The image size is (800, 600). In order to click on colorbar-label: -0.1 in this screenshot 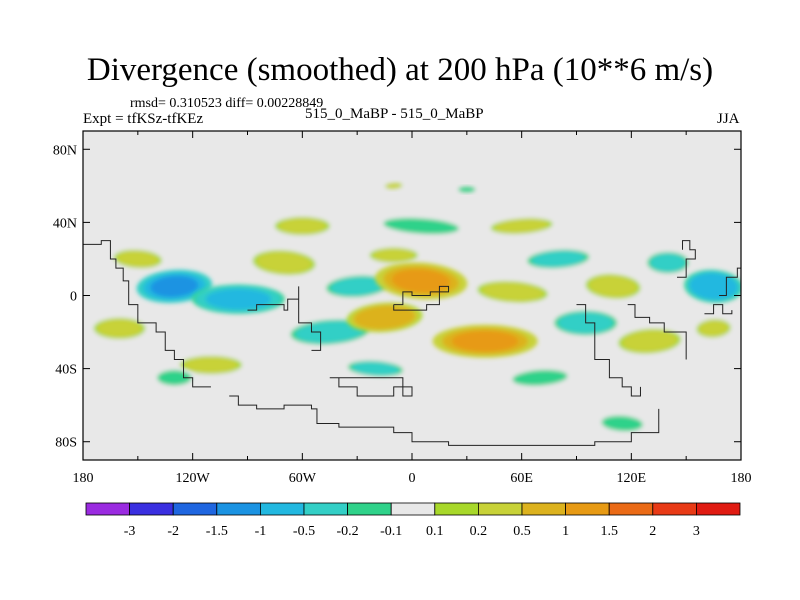, I will do `click(391, 531)`.